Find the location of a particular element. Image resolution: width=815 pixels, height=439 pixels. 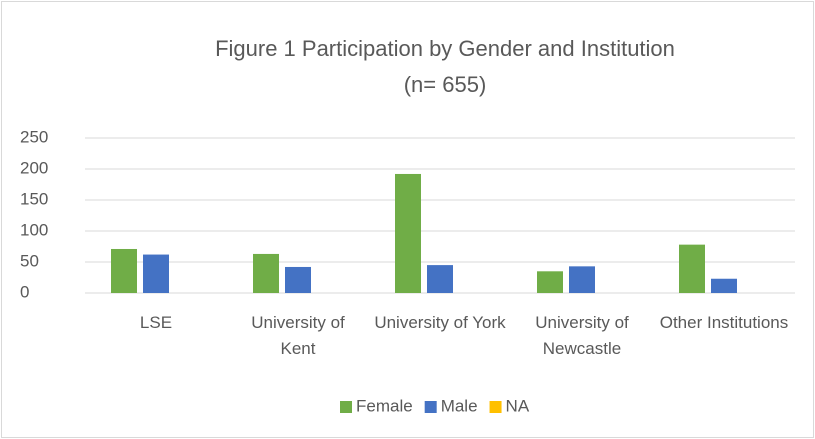

x-tick-label: LSE is located at coordinates (156, 322).